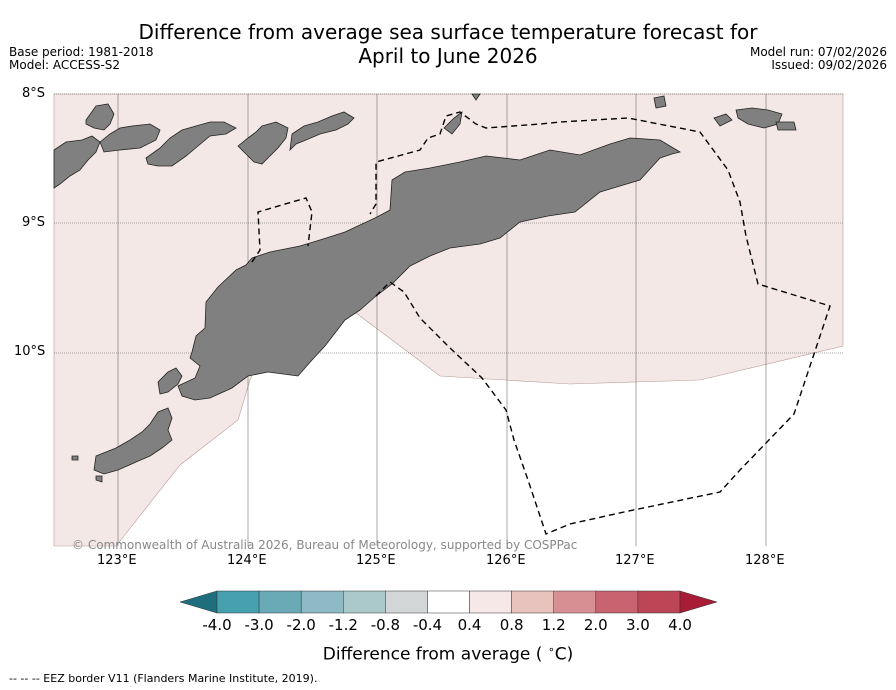  What do you see at coordinates (829, 65) in the screenshot?
I see `issued-date: Issued: 09/02/2026` at bounding box center [829, 65].